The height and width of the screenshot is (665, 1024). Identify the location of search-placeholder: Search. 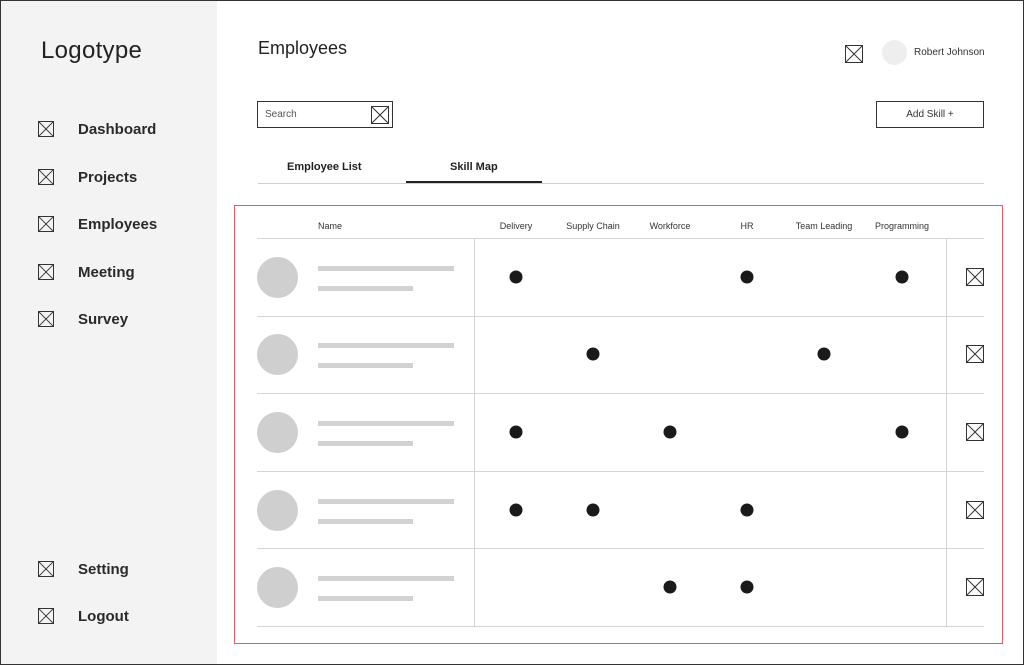
(281, 114).